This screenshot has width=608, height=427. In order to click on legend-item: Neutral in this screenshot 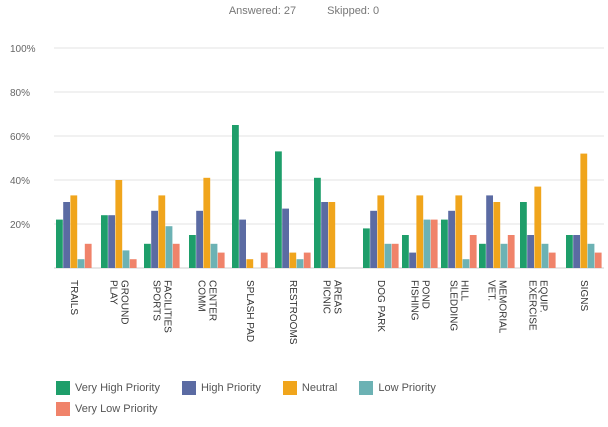, I will do `click(309, 388)`.